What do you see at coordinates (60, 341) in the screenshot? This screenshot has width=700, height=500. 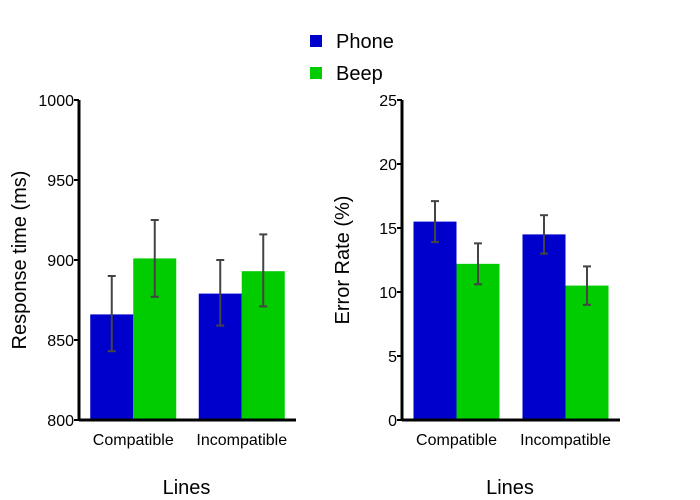 I see `y-tick-label: 850` at bounding box center [60, 341].